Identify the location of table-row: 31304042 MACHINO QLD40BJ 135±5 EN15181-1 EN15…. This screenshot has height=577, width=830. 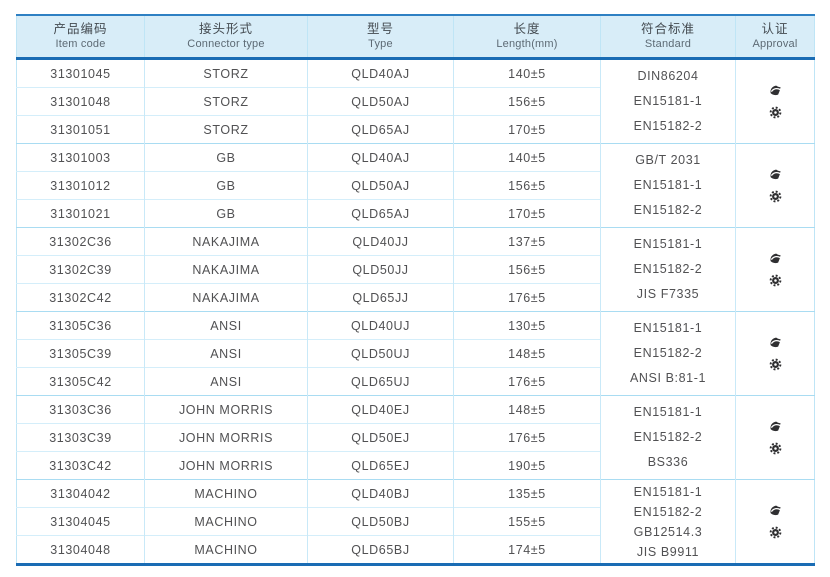
(415, 522).